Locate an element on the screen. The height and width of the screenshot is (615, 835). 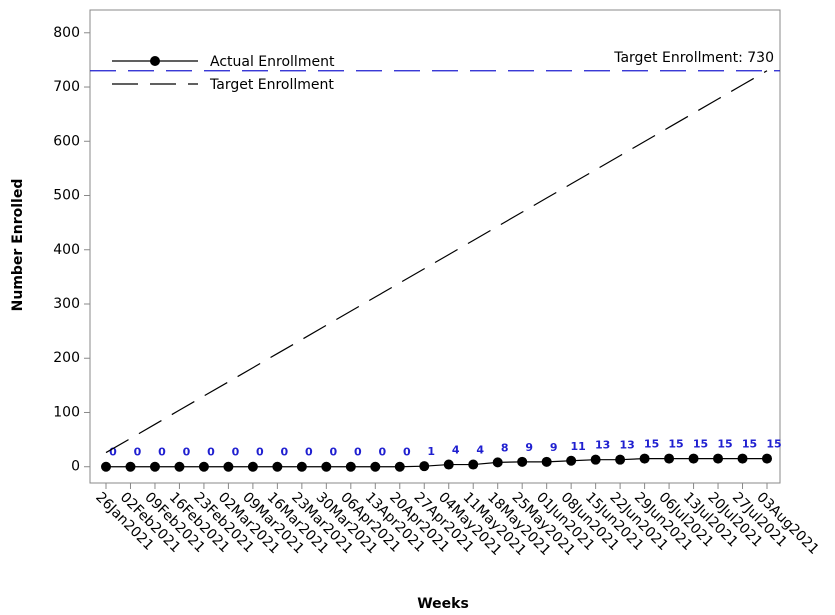
y-tick-label: 400 is located at coordinates (66, 250).